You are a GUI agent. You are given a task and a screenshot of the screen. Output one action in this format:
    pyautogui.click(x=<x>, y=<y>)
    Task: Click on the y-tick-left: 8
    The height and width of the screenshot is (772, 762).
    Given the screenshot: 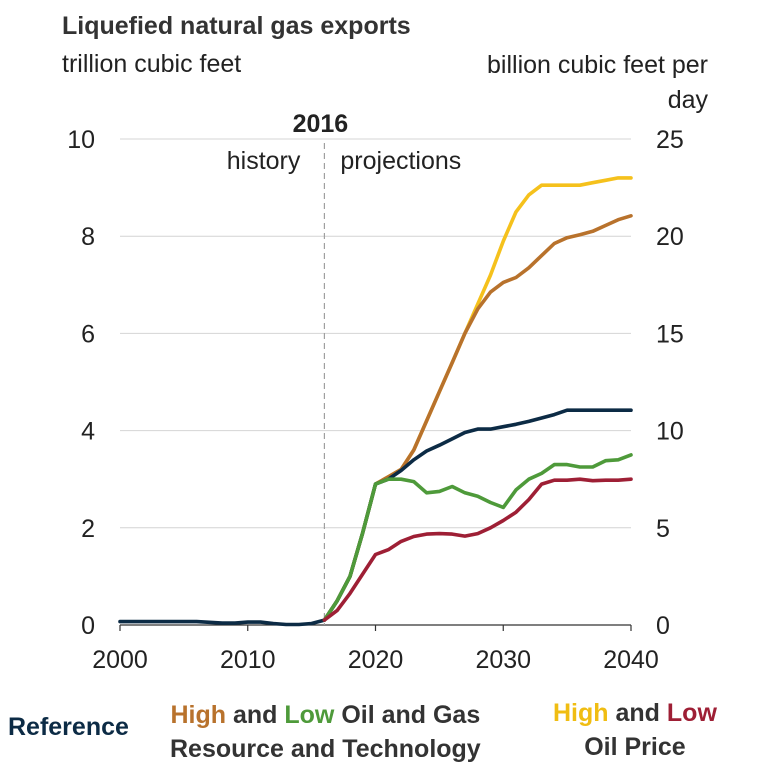 What is the action you would take?
    pyautogui.click(x=88, y=237)
    